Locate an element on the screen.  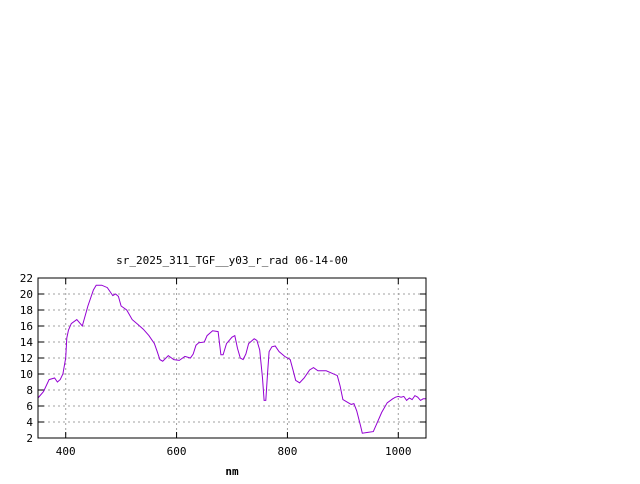
y-tick-label: 20 is located at coordinates (26, 294).